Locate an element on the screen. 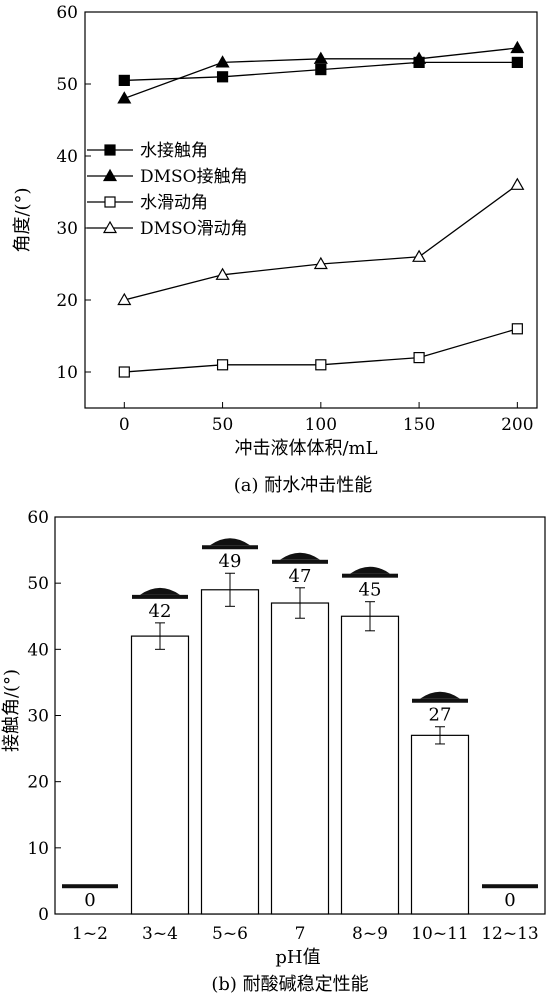 This screenshot has width=550, height=1000. caption-b: (b) 耐酸碱稳定性能 is located at coordinates (289, 984).